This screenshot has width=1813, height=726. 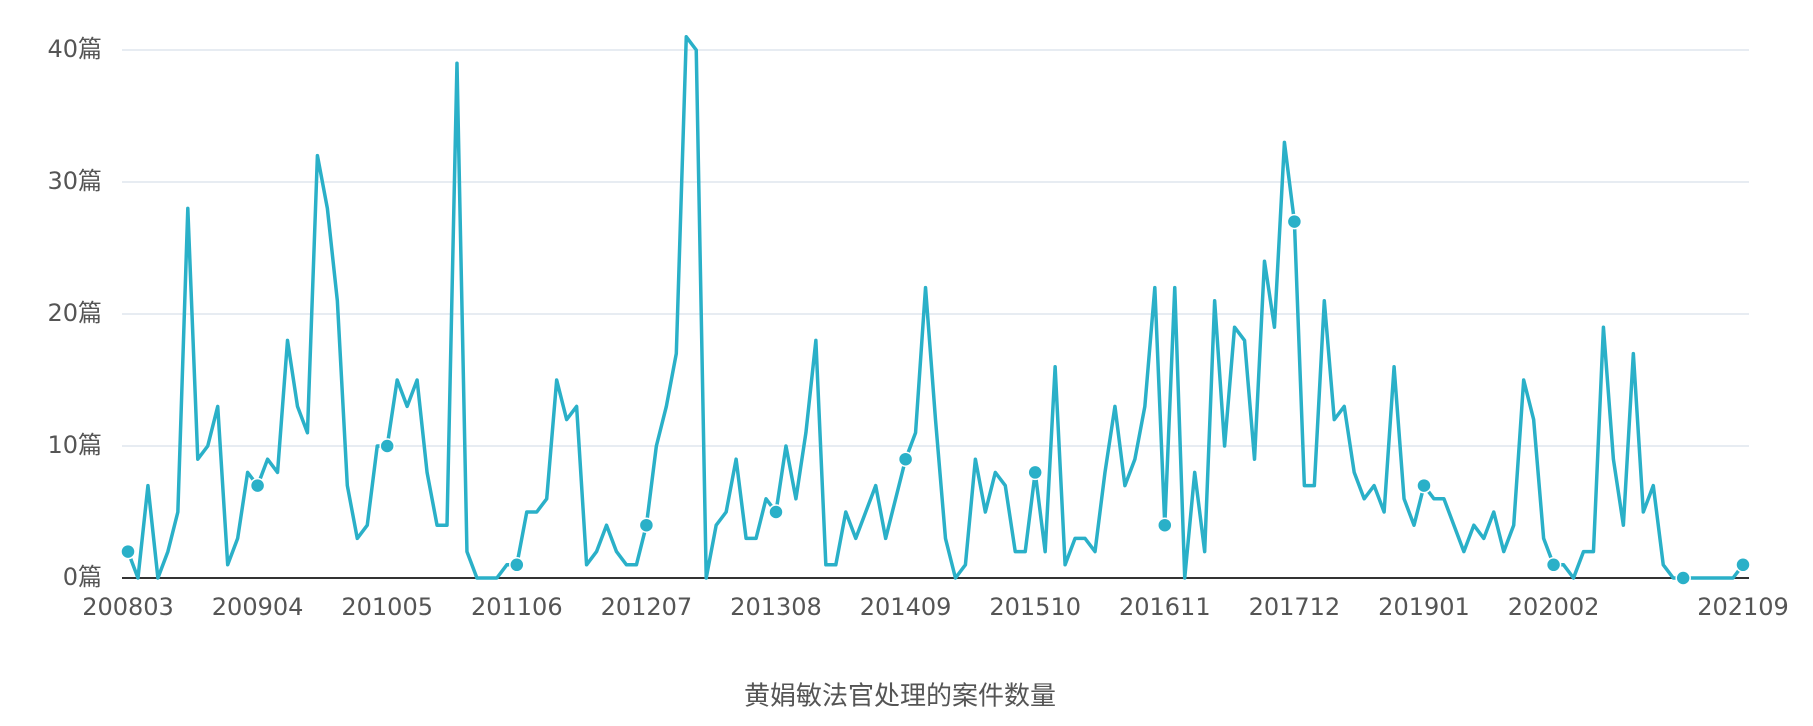 What do you see at coordinates (906, 607) in the screenshot?
I see `x-tick-label: 201409` at bounding box center [906, 607].